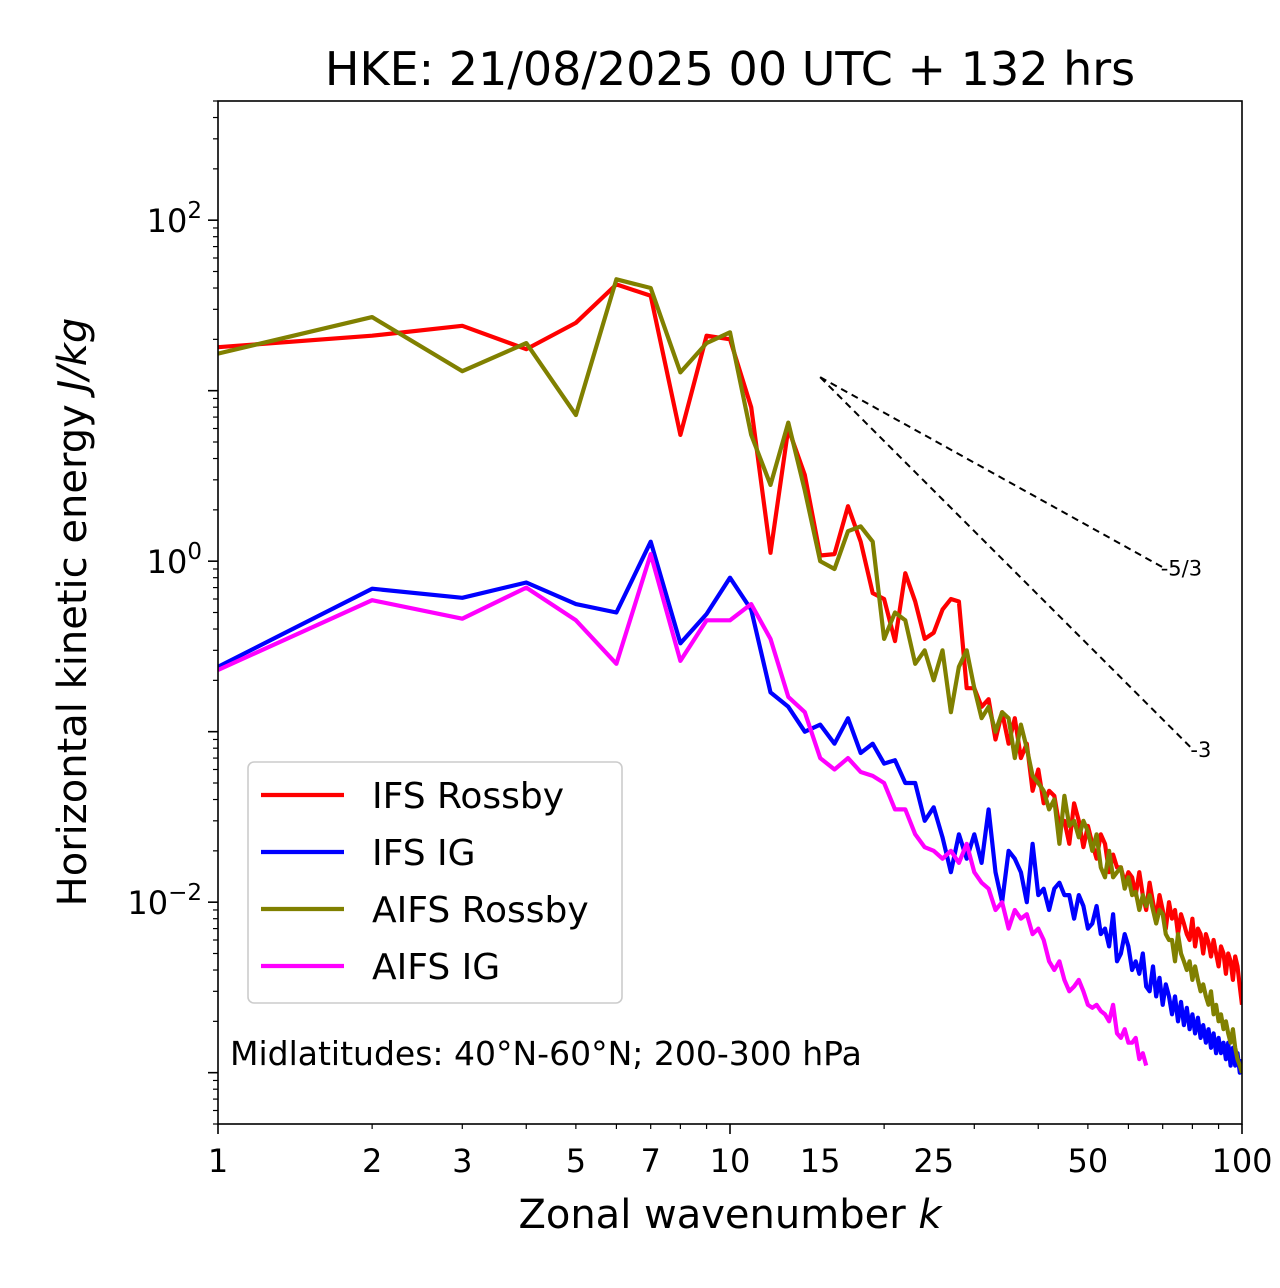 This screenshot has height=1288, width=1280. Describe the element at coordinates (546, 1053) in the screenshot. I see `region-annotation: Midlatitudes: 40°N-60°N; 200-300 hPa` at that location.